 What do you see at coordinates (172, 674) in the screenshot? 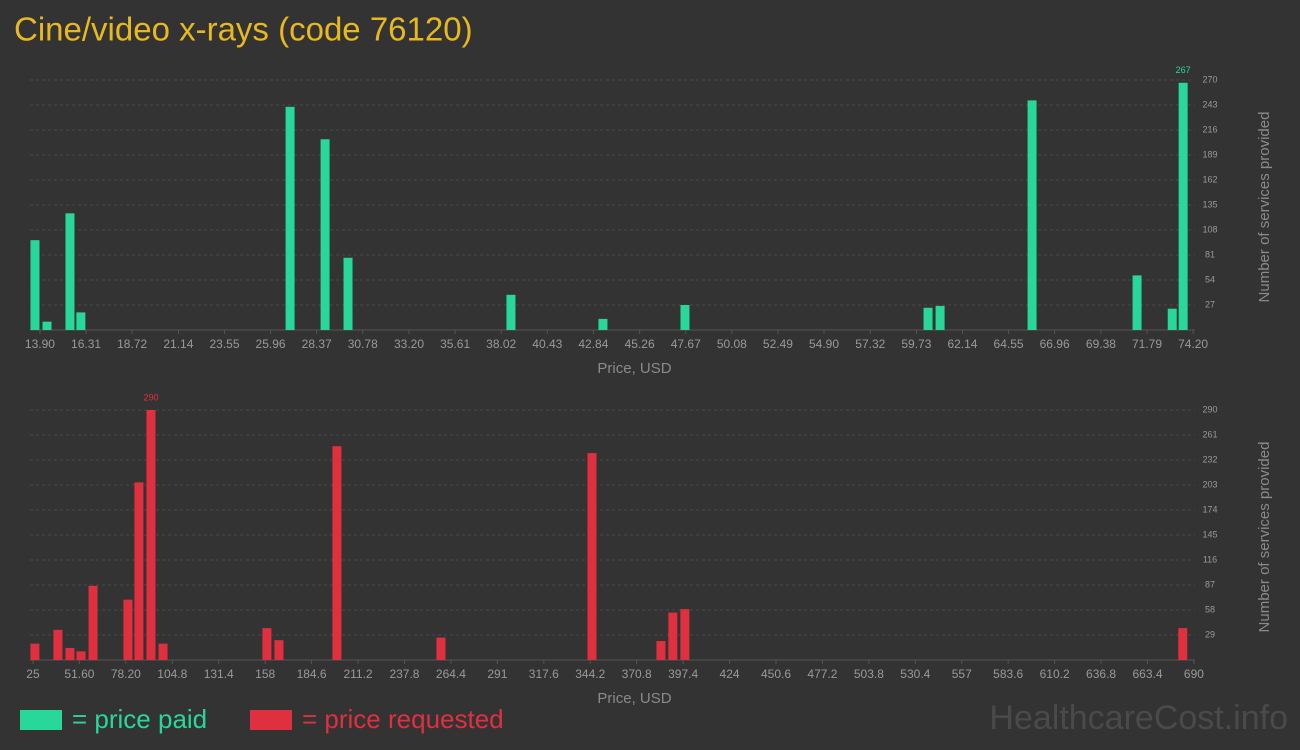
I see `x-tick-label: 104.8` at bounding box center [172, 674].